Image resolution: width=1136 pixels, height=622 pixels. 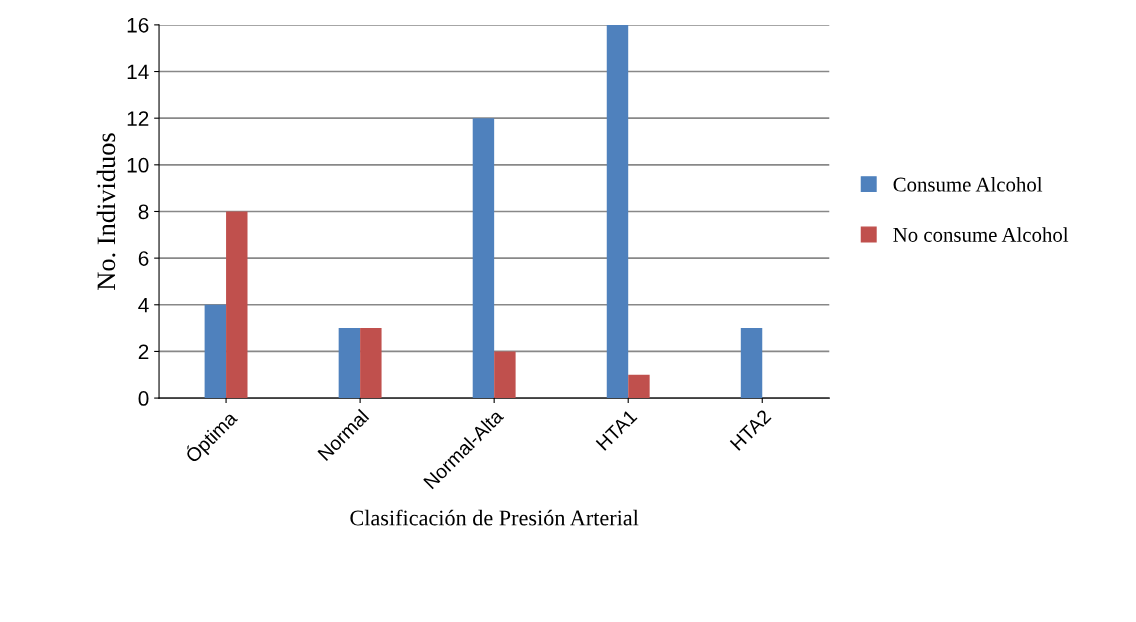 I want to click on x-axis-title: Clasificación de Presión Arterial, so click(x=494, y=517).